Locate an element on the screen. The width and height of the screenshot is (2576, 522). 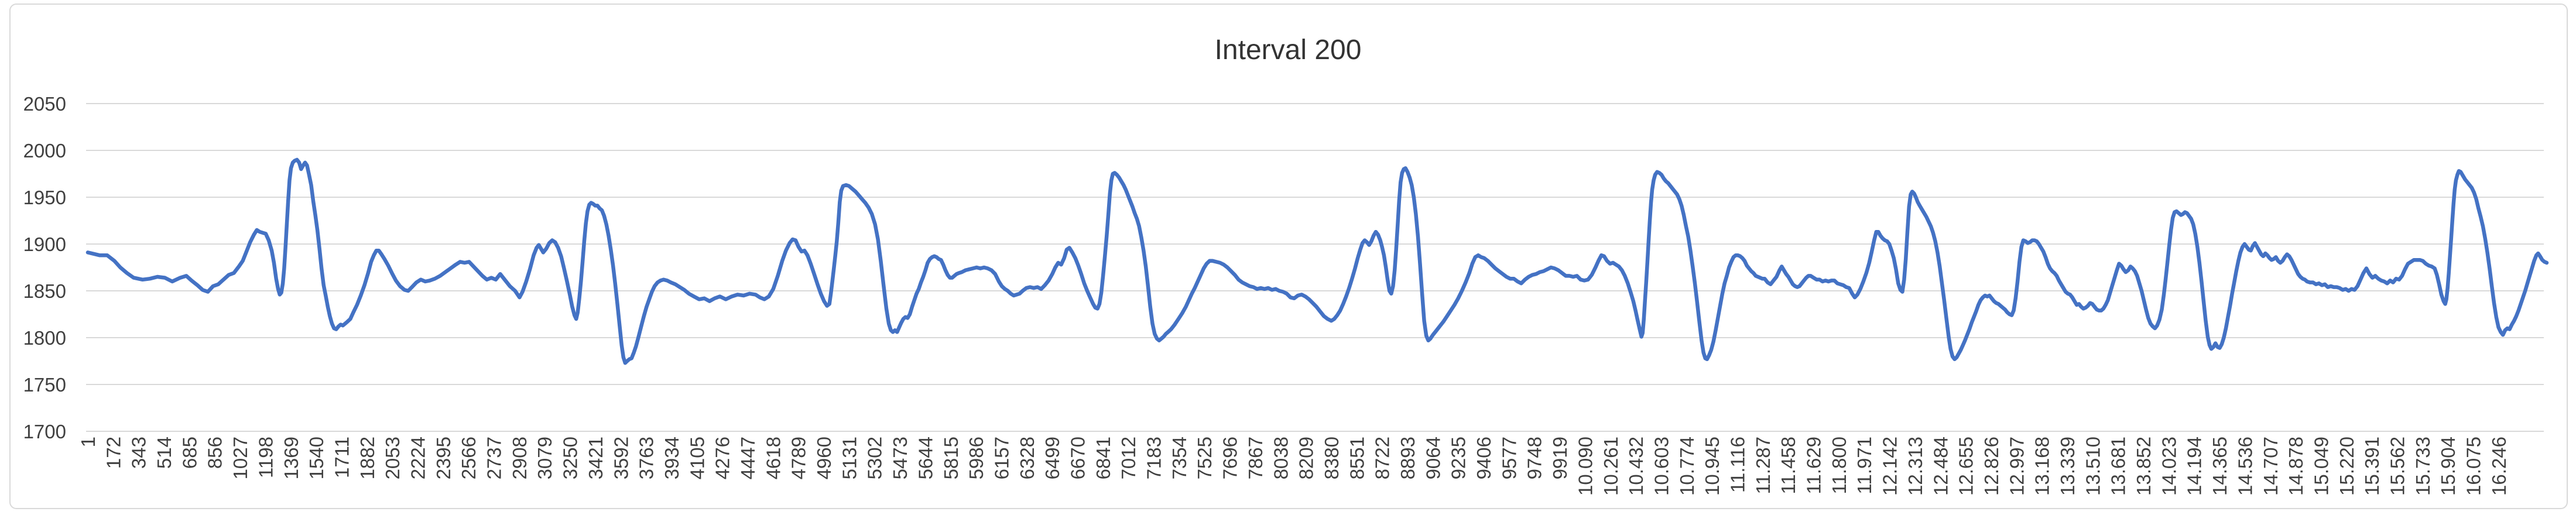
x-tick-label: 10.945 is located at coordinates (1712, 466).